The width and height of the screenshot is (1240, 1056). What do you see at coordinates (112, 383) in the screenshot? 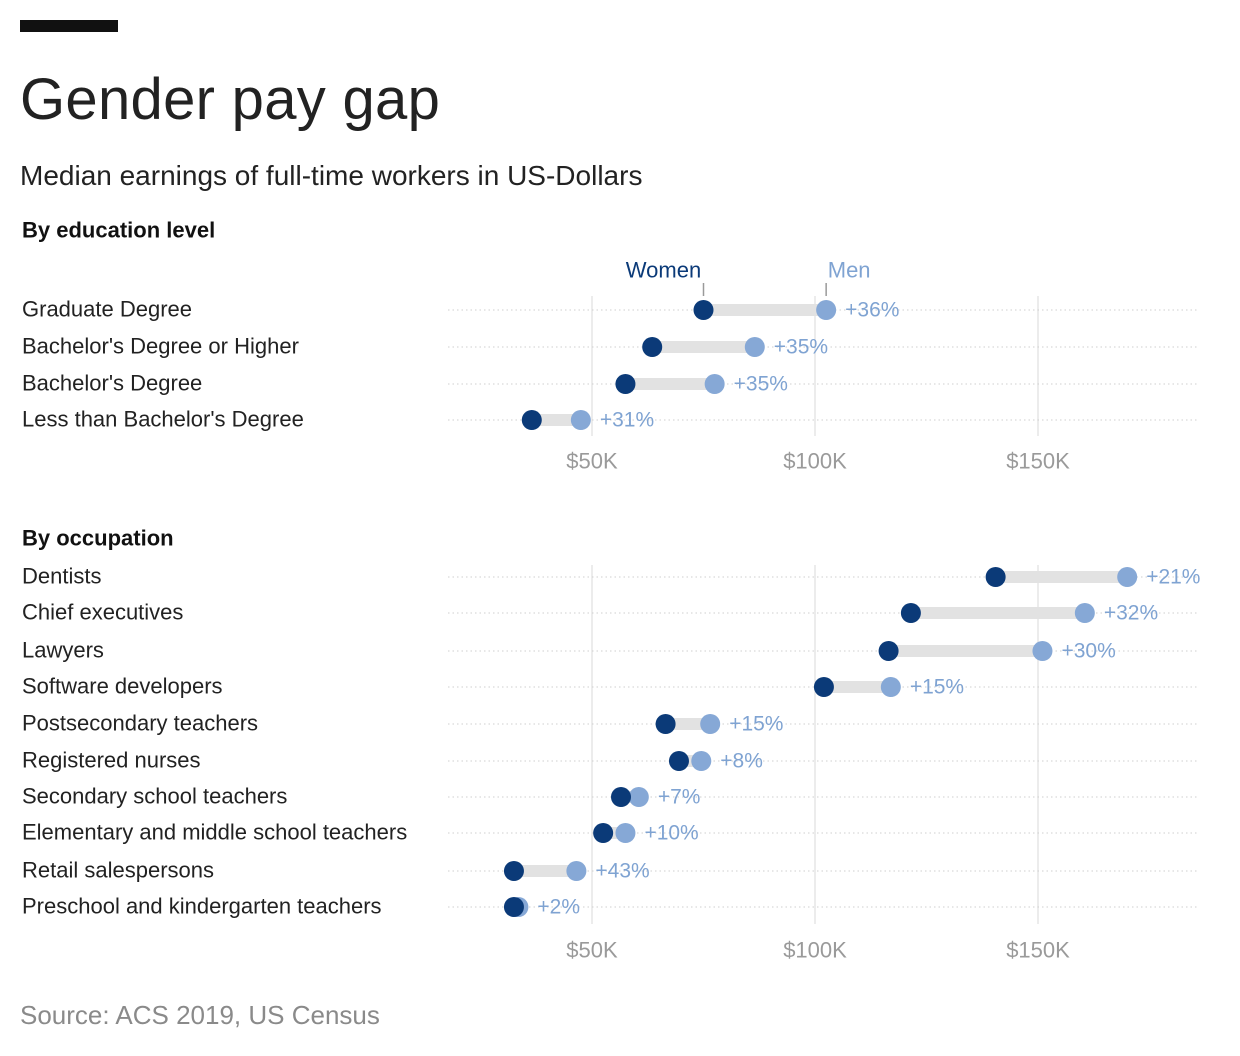
I see `category-label: Bachelor's Degree` at bounding box center [112, 383].